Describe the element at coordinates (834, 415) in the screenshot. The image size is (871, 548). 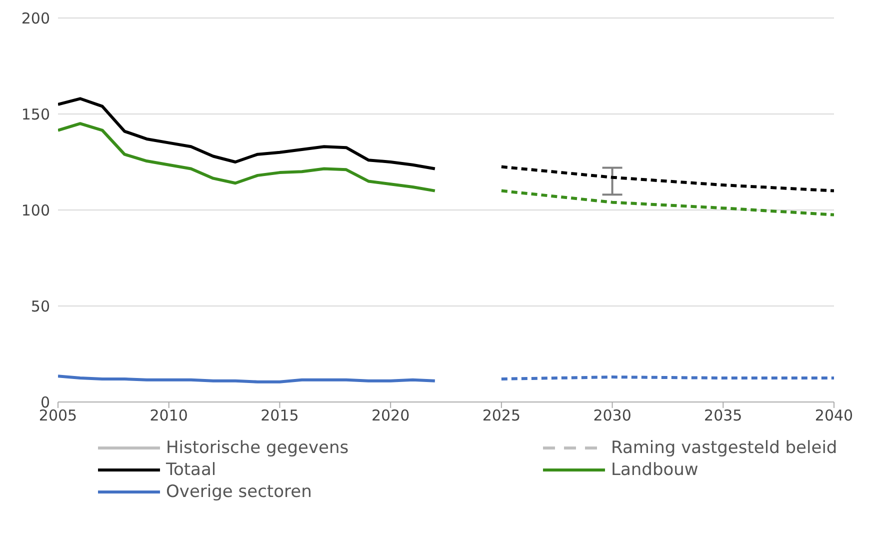
I see `x-tick-label: 2040` at that location.